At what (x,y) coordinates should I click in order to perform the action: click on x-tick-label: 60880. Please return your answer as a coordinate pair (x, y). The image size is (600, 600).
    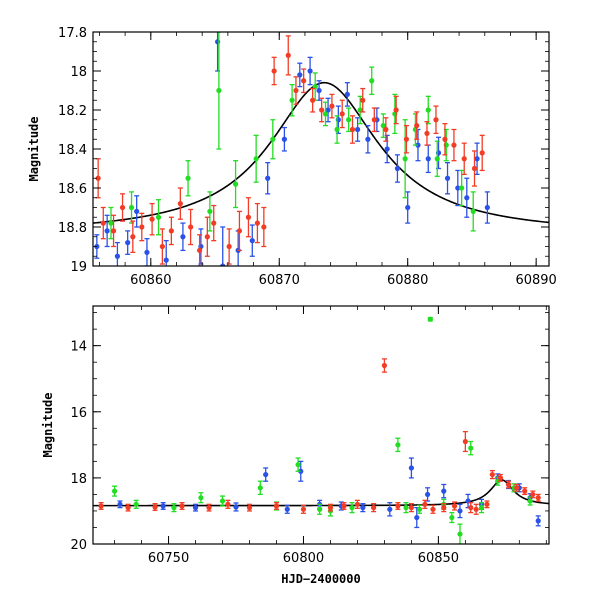
    Looking at the image, I should click on (407, 280).